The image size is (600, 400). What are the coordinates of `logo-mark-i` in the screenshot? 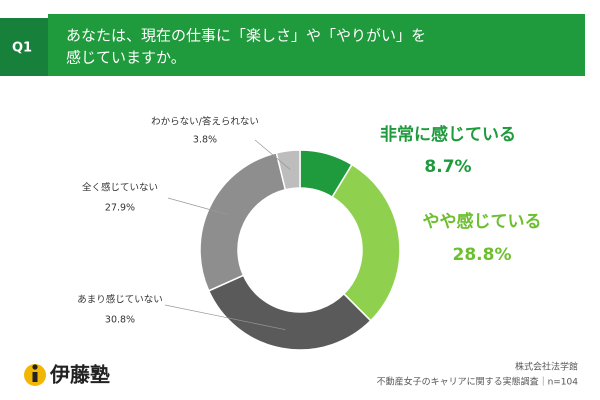 It's located at (35, 377).